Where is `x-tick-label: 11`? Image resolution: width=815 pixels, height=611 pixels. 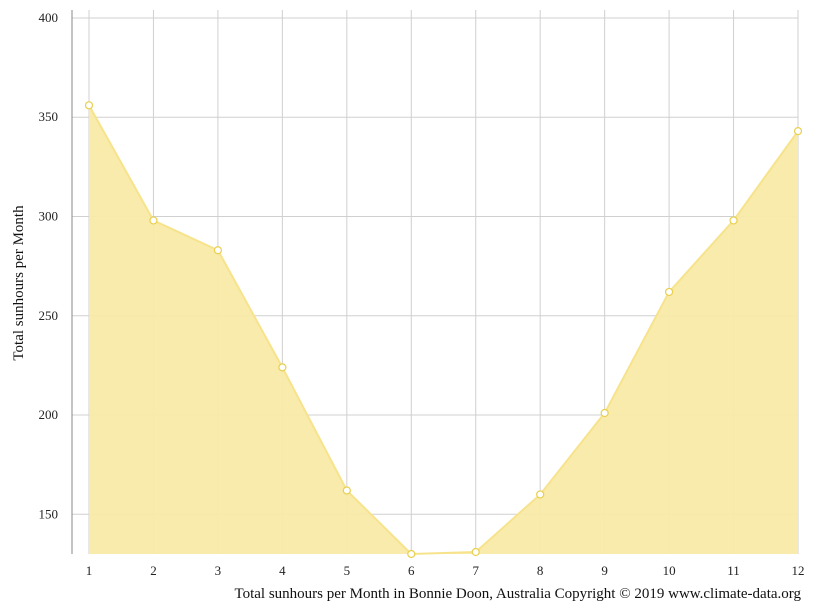 x-tick-label: 11 is located at coordinates (733, 570).